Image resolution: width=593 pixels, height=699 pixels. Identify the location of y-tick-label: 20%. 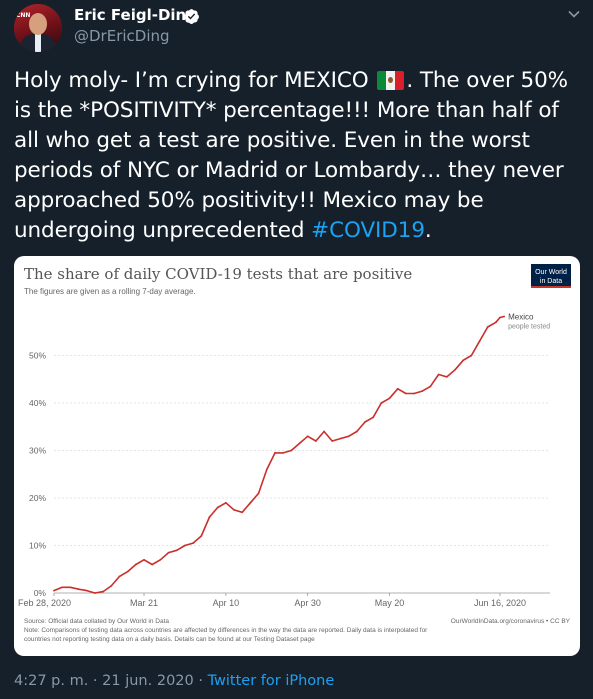
(37, 498).